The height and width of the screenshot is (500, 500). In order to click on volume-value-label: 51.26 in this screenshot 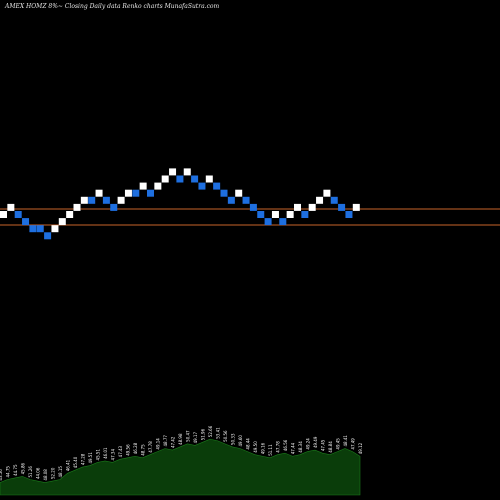, I will do `click(30, 472)`.